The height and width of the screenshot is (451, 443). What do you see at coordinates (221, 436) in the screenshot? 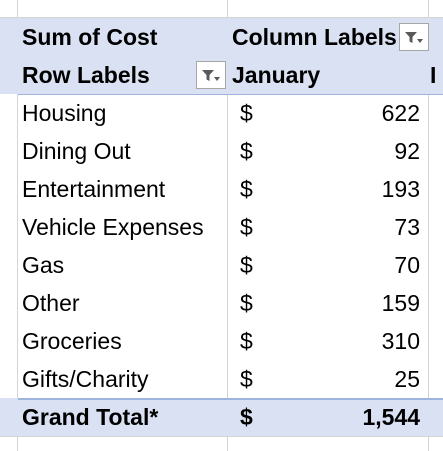
I see `gridline-row-bottom` at bounding box center [221, 436].